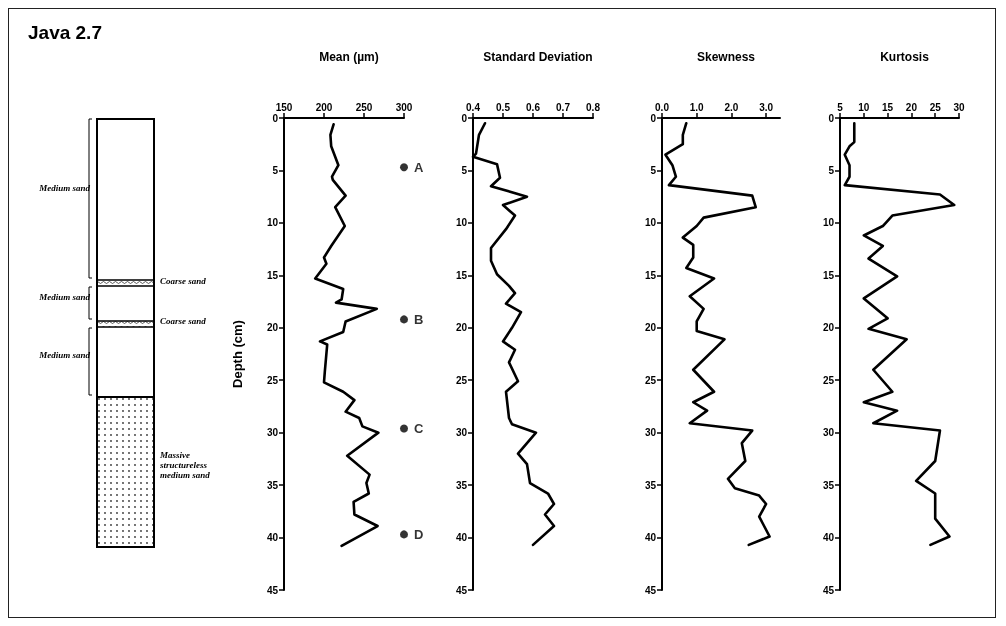 Image resolution: width=1006 pixels, height=626 pixels. Describe the element at coordinates (888, 107) in the screenshot. I see `x-tick-label: 15` at that location.